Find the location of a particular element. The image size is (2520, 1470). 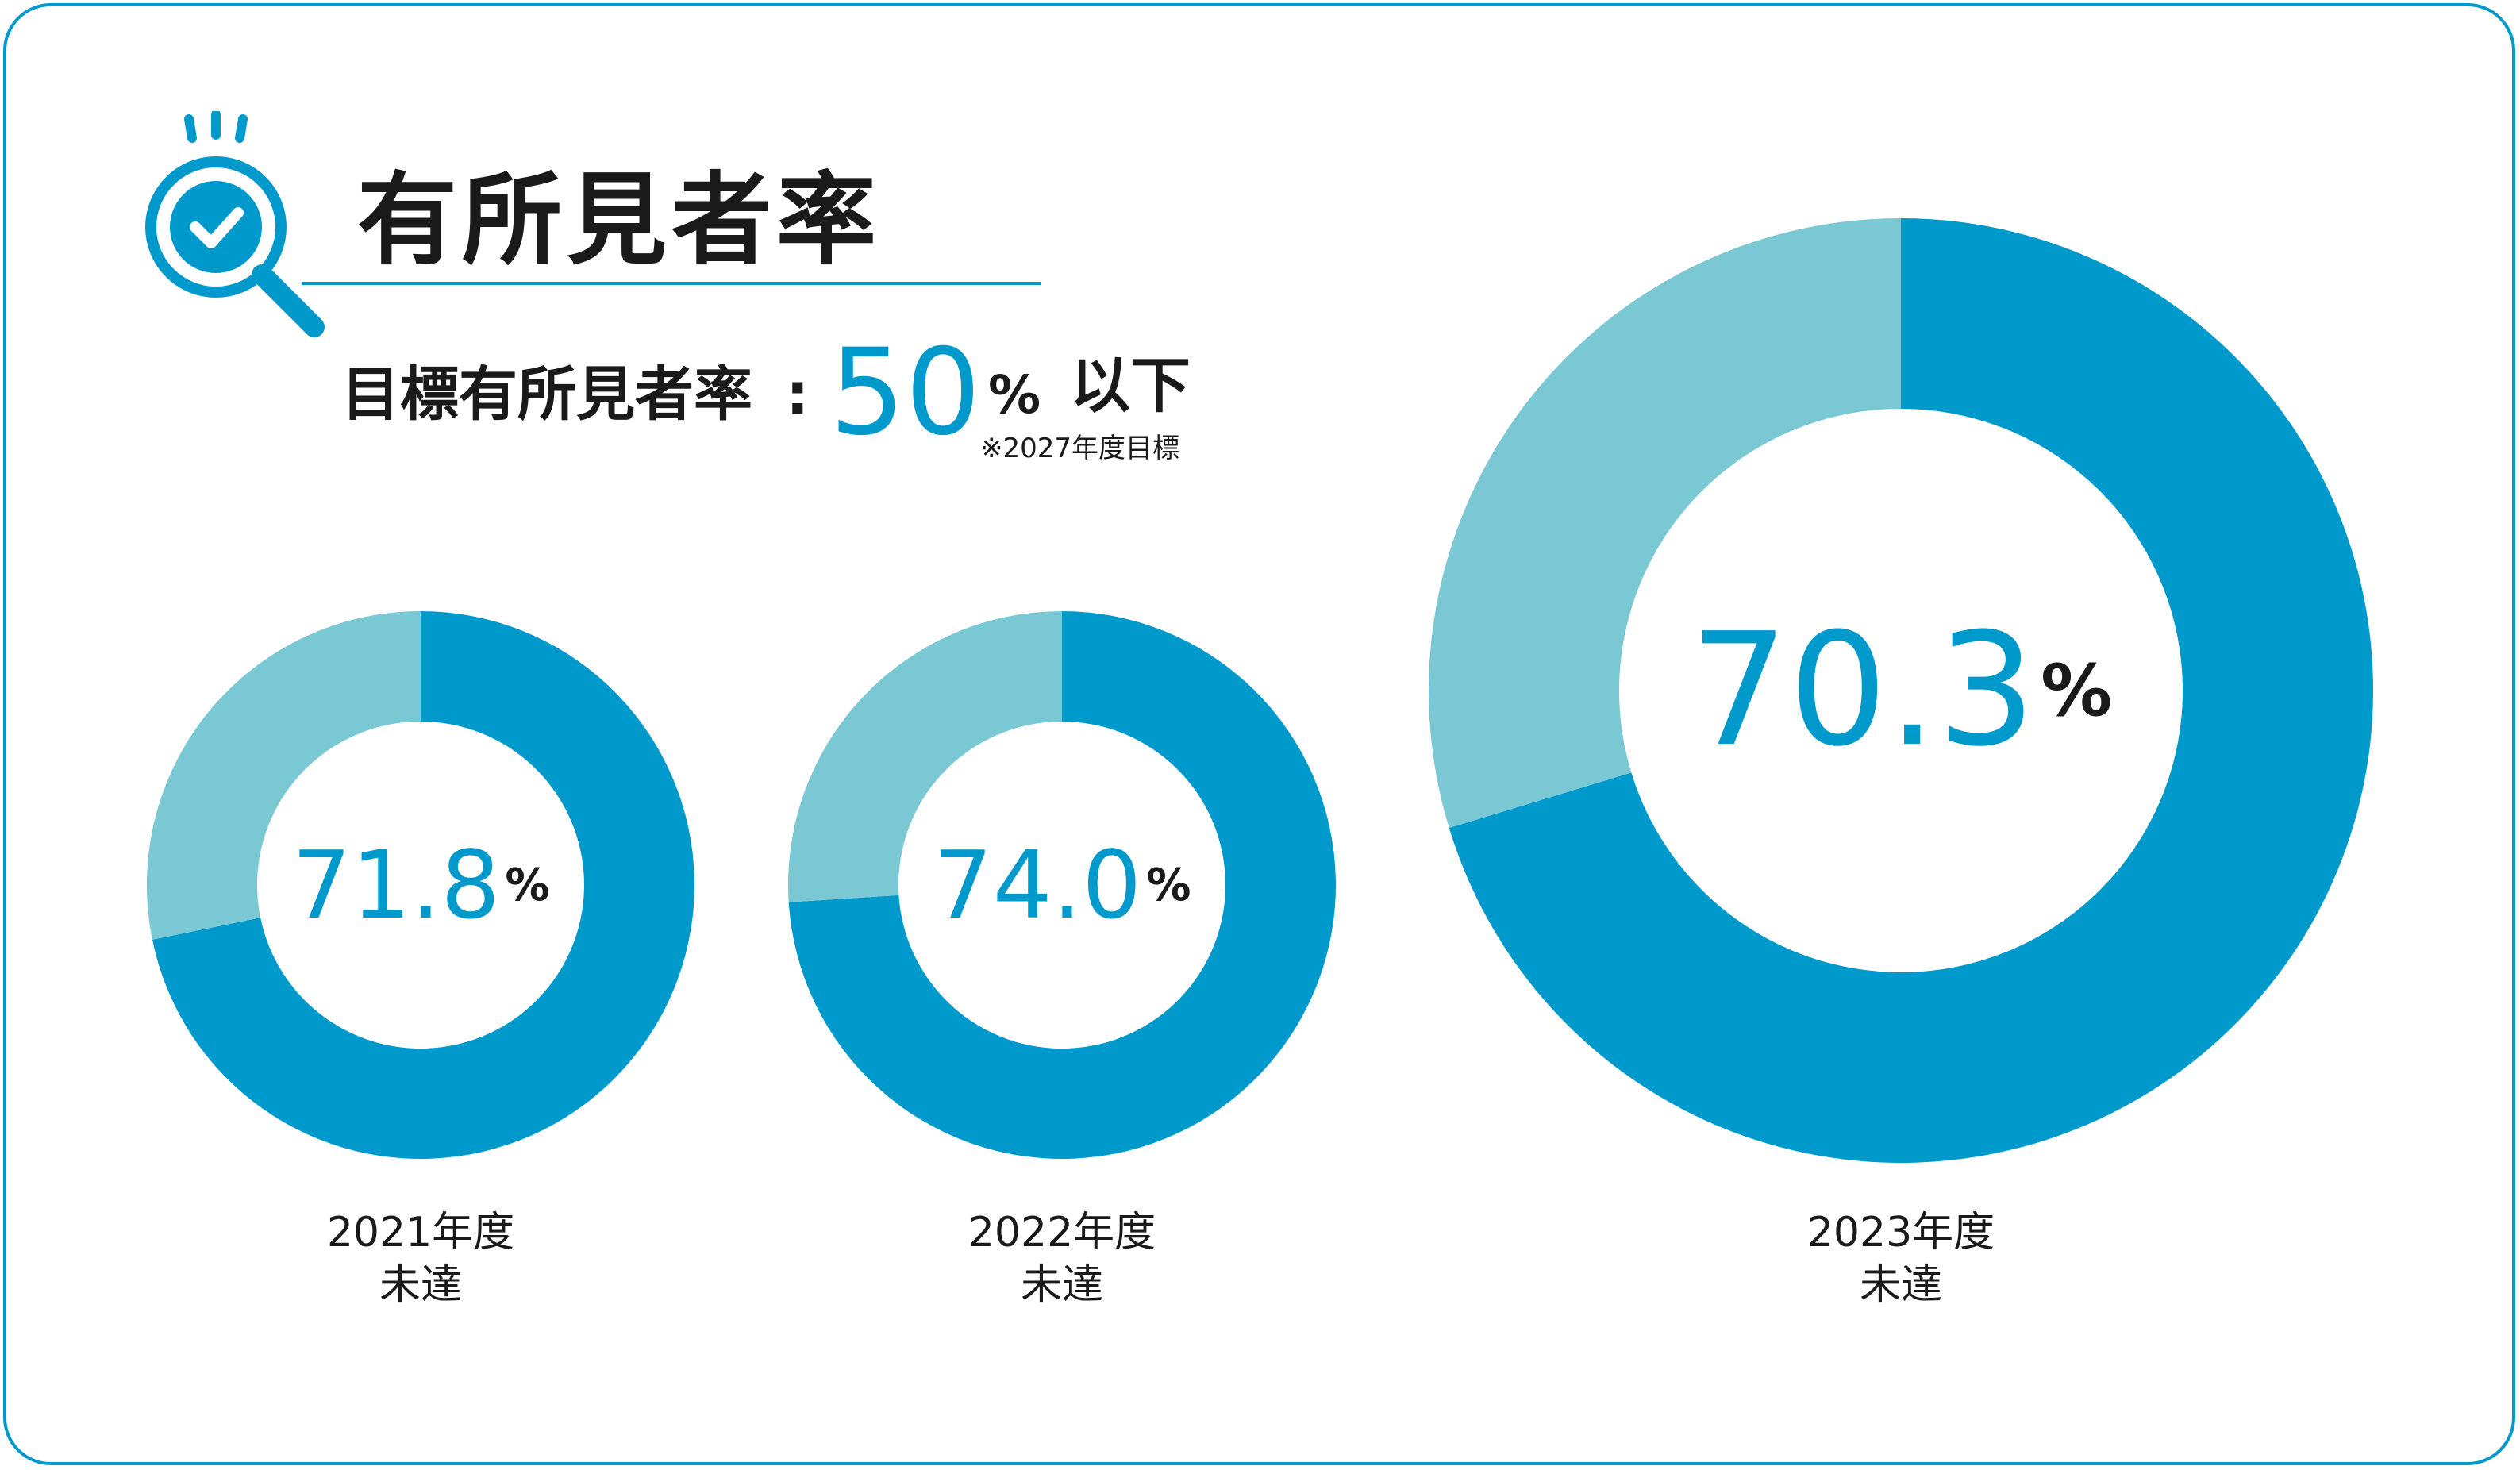

donut-center-label: 70.3% is located at coordinates (1901, 690).